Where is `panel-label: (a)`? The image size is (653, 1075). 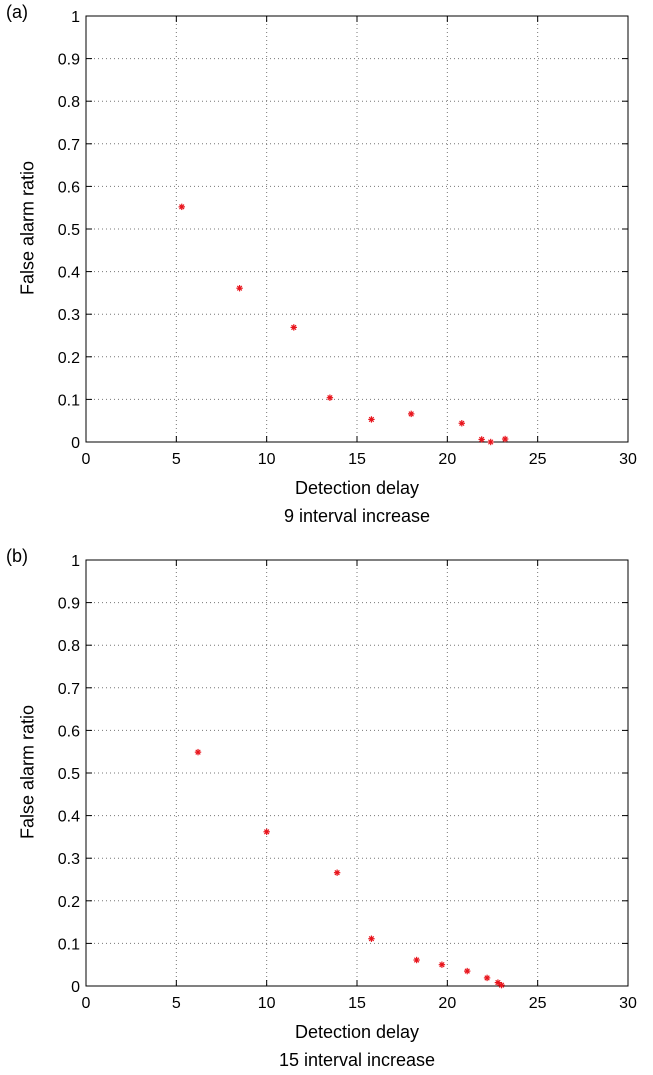 panel-label: (a) is located at coordinates (17, 12).